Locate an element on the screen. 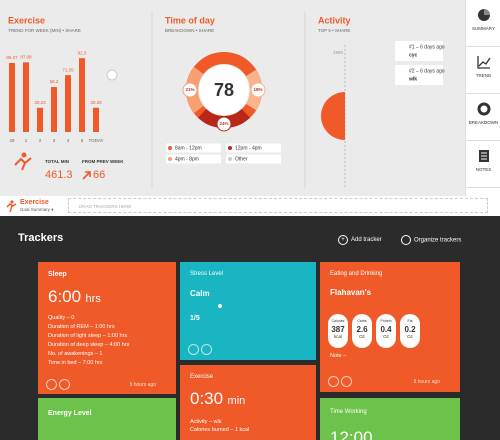 The width and height of the screenshot is (500, 440). goal-subtitle: Goal Summary ▾ is located at coordinates (37, 209).